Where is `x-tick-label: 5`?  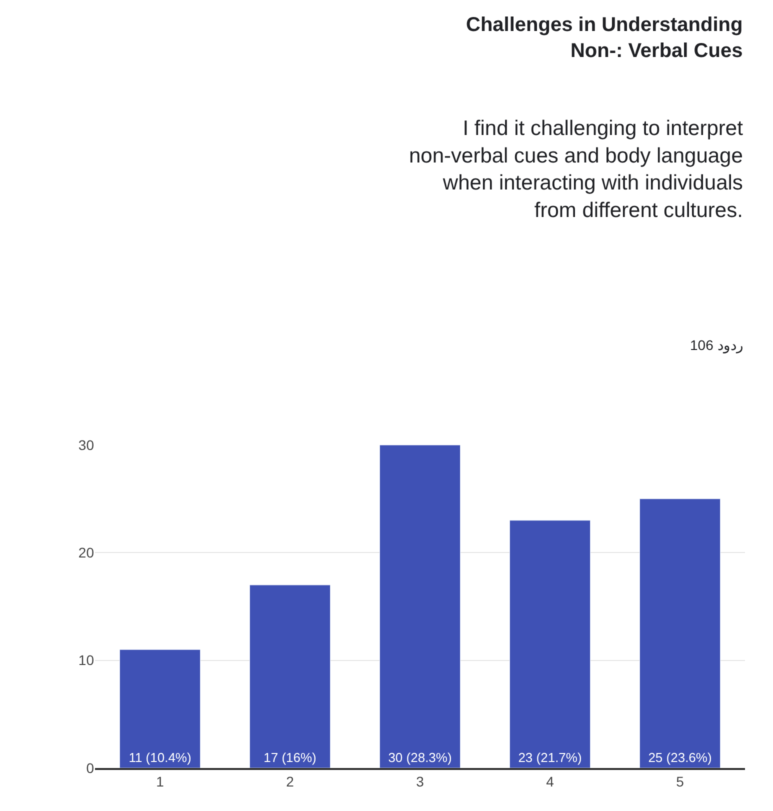
x-tick-label: 5 is located at coordinates (680, 782).